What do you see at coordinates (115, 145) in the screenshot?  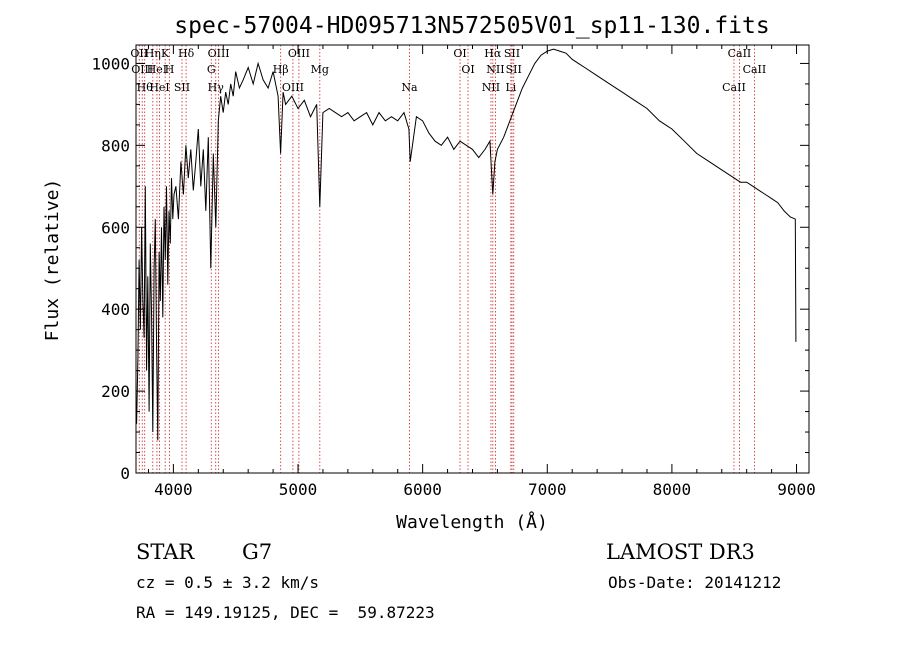 I see `y-tick-label: 800` at bounding box center [115, 145].